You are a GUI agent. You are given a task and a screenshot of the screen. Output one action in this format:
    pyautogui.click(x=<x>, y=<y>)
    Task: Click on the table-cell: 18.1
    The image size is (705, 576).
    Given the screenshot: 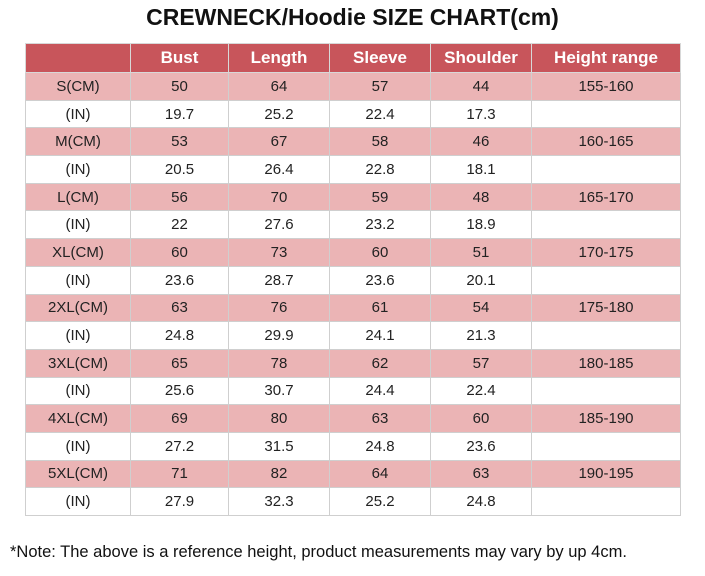 What is the action you would take?
    pyautogui.click(x=481, y=169)
    